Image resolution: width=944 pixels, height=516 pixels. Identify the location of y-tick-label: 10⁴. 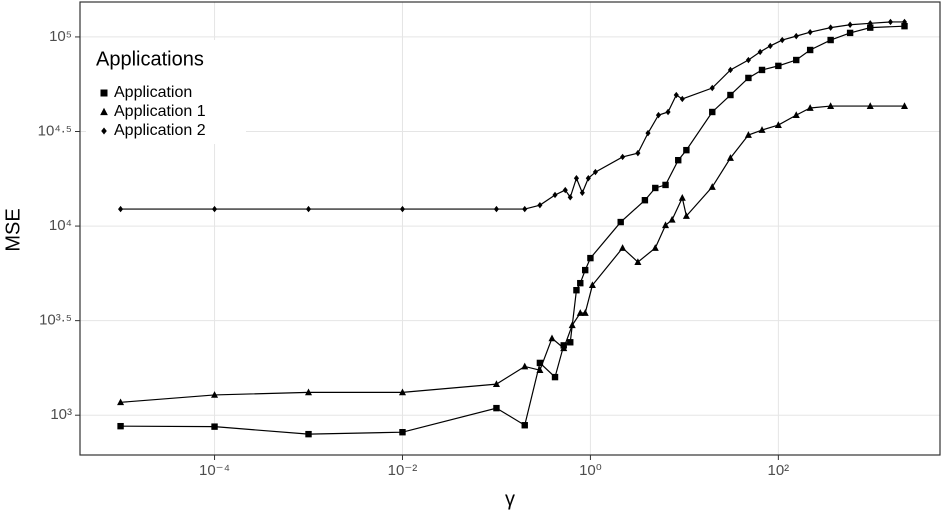
(60, 225).